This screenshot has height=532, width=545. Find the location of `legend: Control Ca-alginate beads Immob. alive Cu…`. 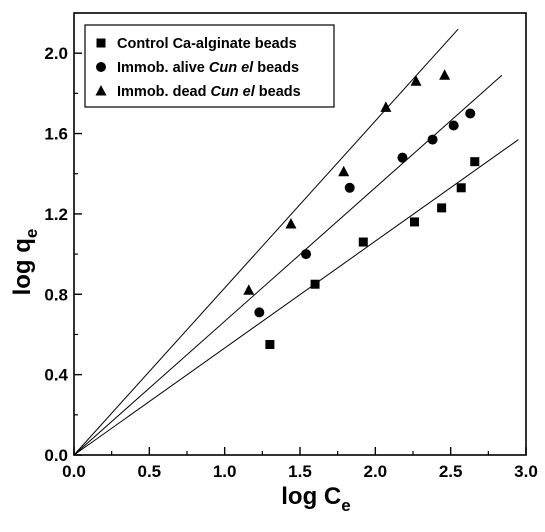

legend: Control Ca-alginate beads Immob. alive Cu… is located at coordinates (209, 66).